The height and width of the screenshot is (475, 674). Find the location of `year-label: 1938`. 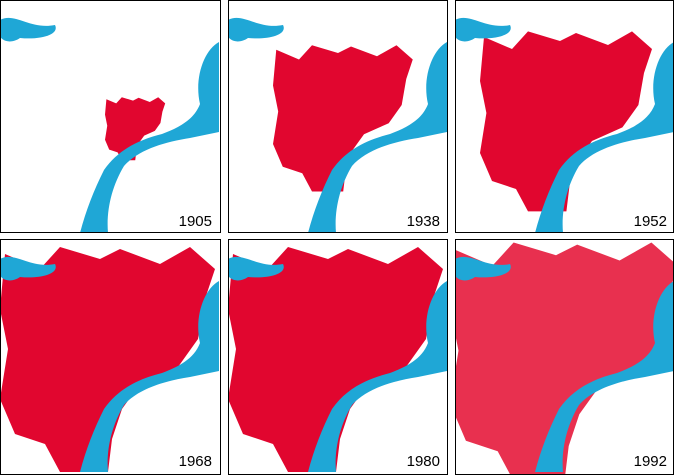

year-label: 1938 is located at coordinates (423, 221).